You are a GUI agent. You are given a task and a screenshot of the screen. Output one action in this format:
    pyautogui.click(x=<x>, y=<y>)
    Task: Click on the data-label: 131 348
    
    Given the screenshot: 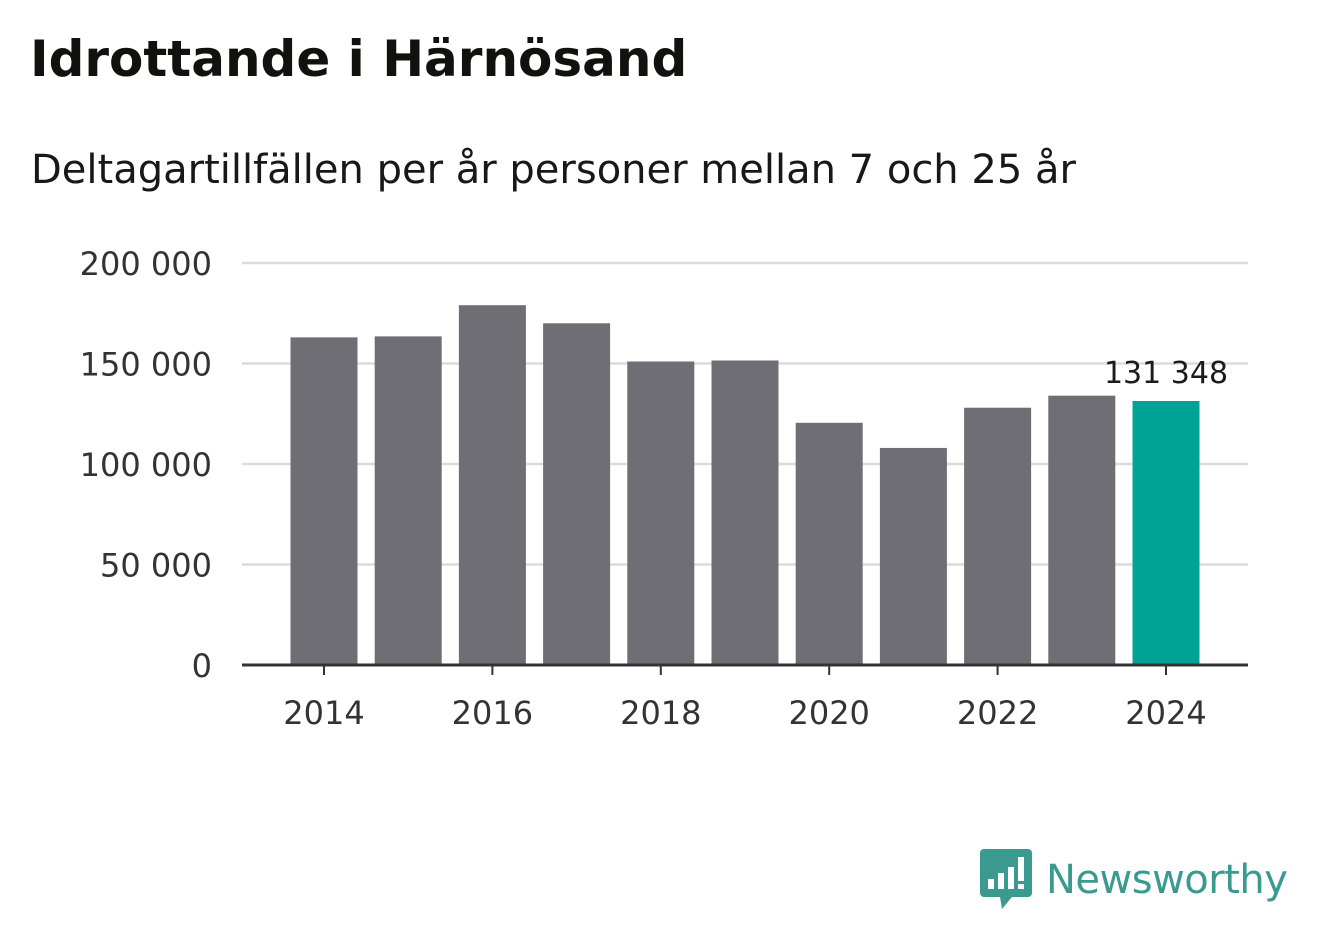 What is the action you would take?
    pyautogui.click(x=1166, y=373)
    